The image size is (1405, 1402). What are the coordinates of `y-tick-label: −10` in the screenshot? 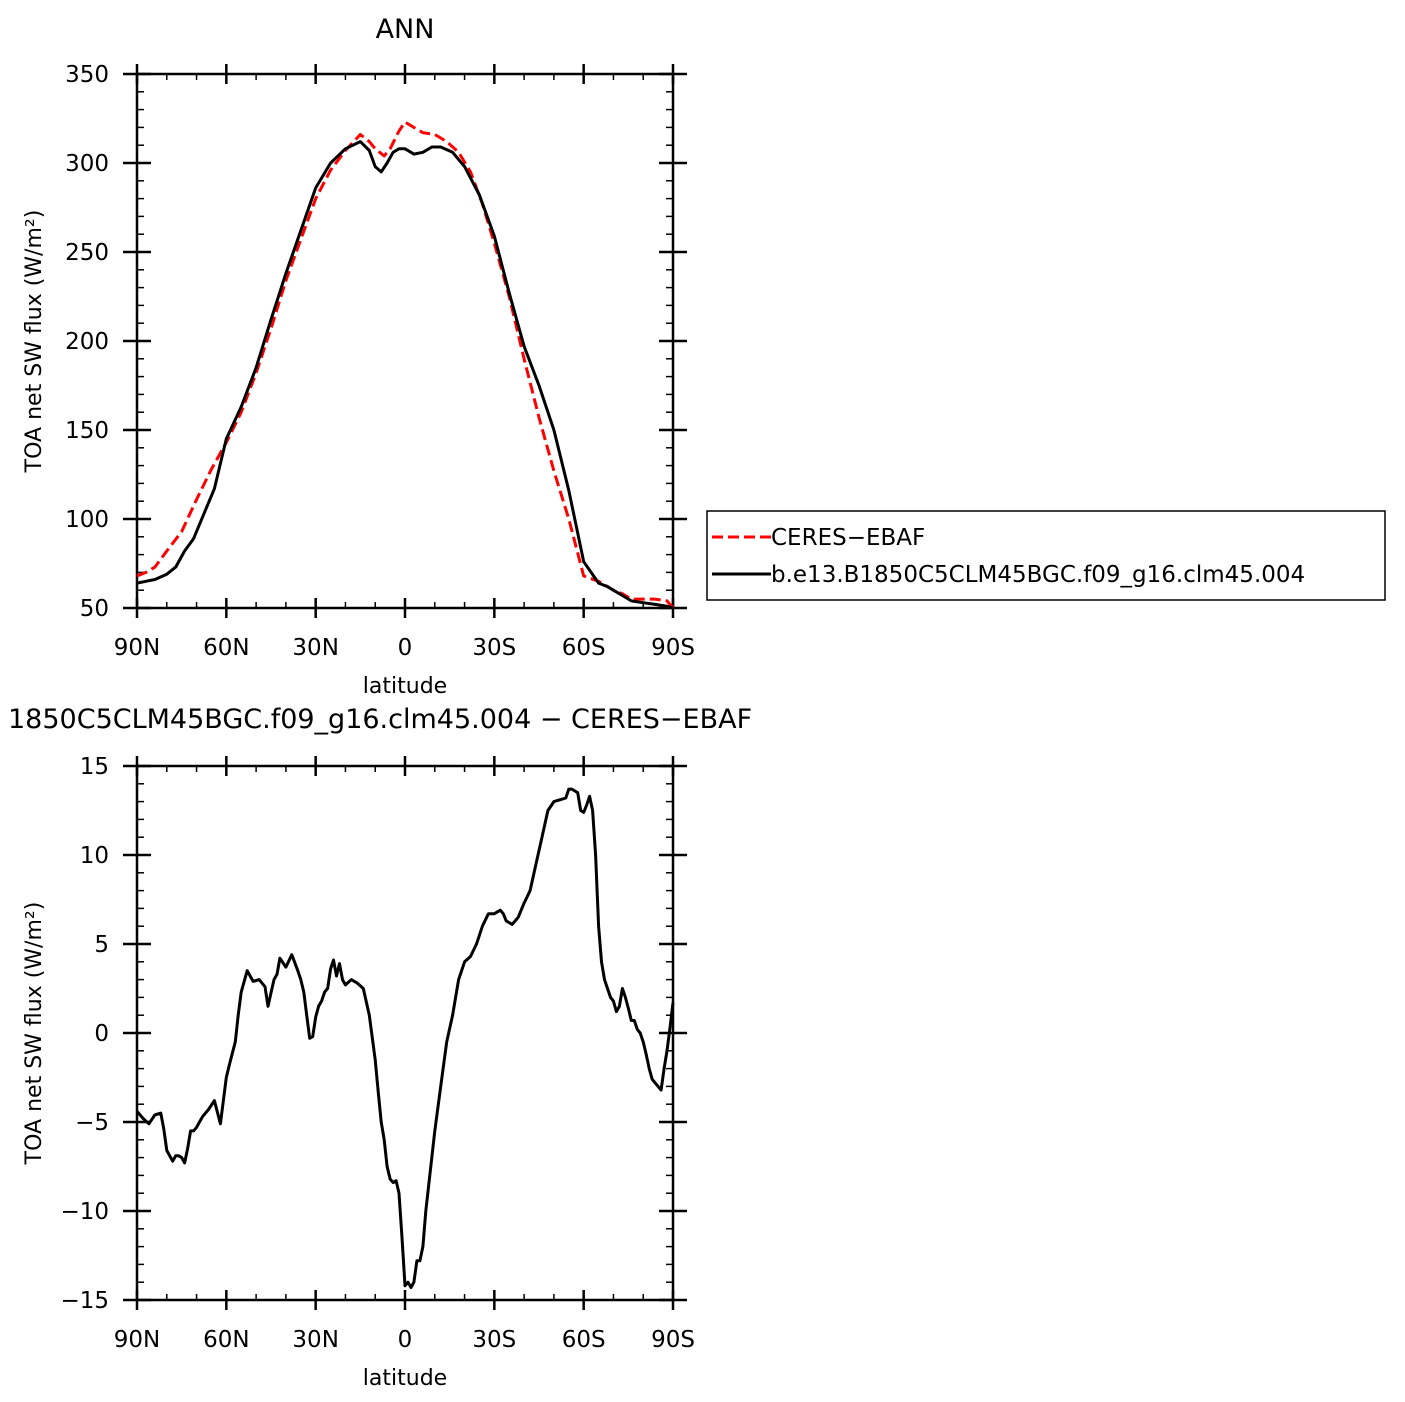 It's located at (84, 1212).